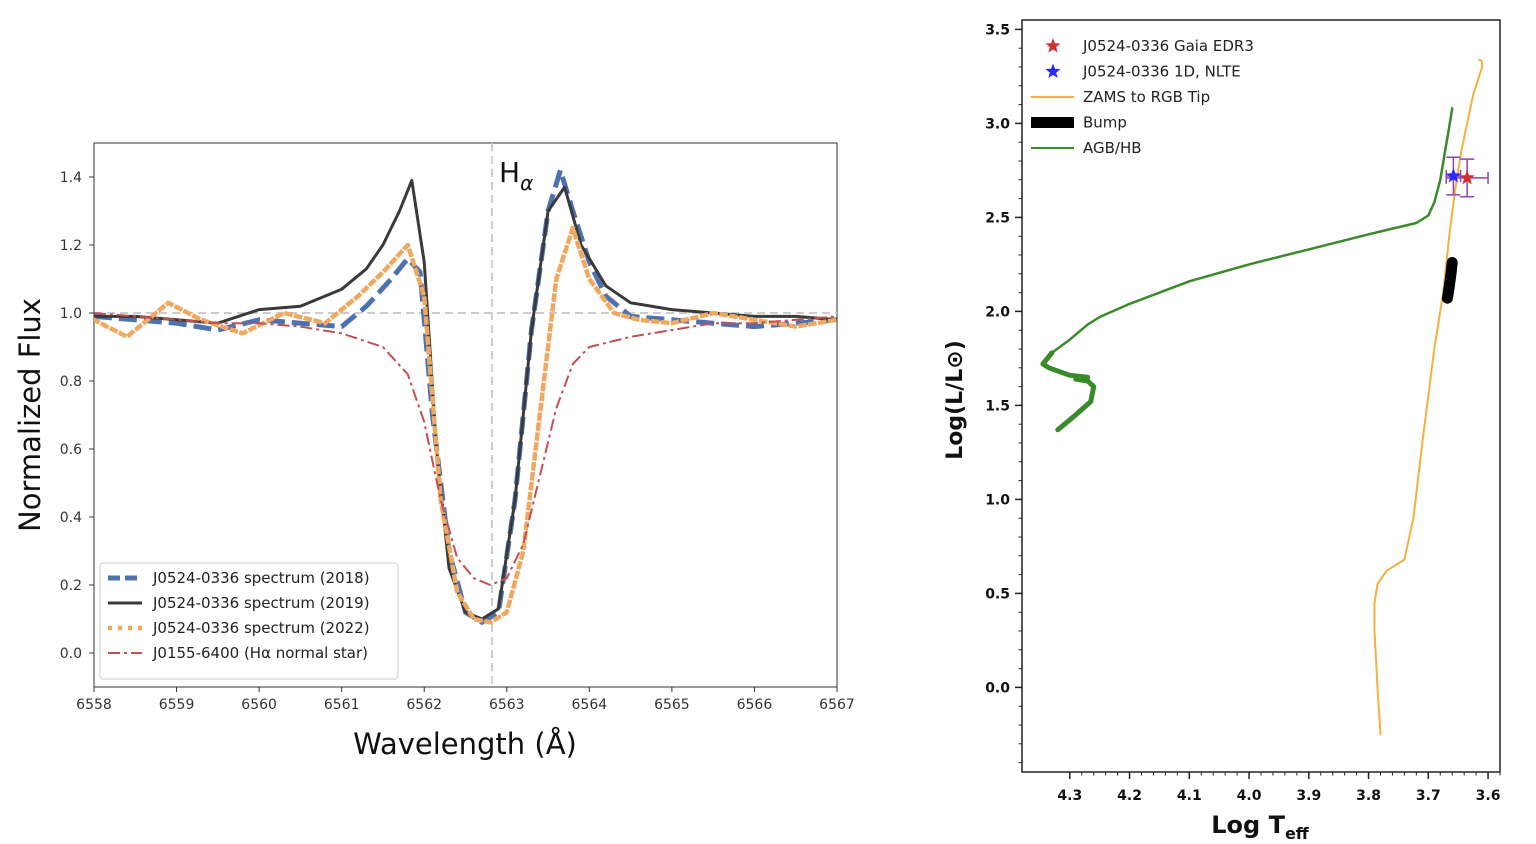 The height and width of the screenshot is (844, 1536). I want to click on x-tick-label-2: 4.3, so click(1069, 796).